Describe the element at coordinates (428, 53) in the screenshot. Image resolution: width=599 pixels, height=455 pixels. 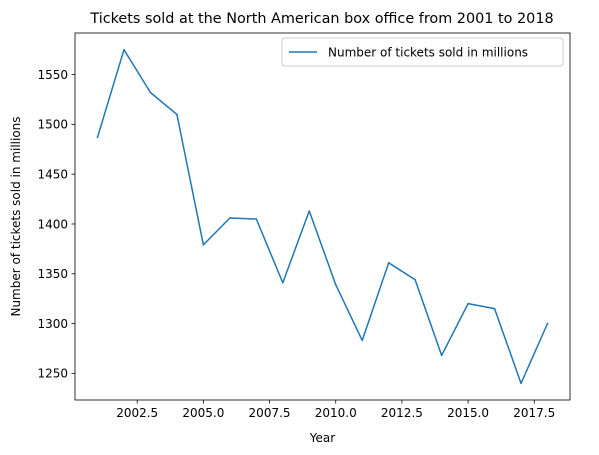
I see `legend-label: Number of tickets sold in millions` at that location.